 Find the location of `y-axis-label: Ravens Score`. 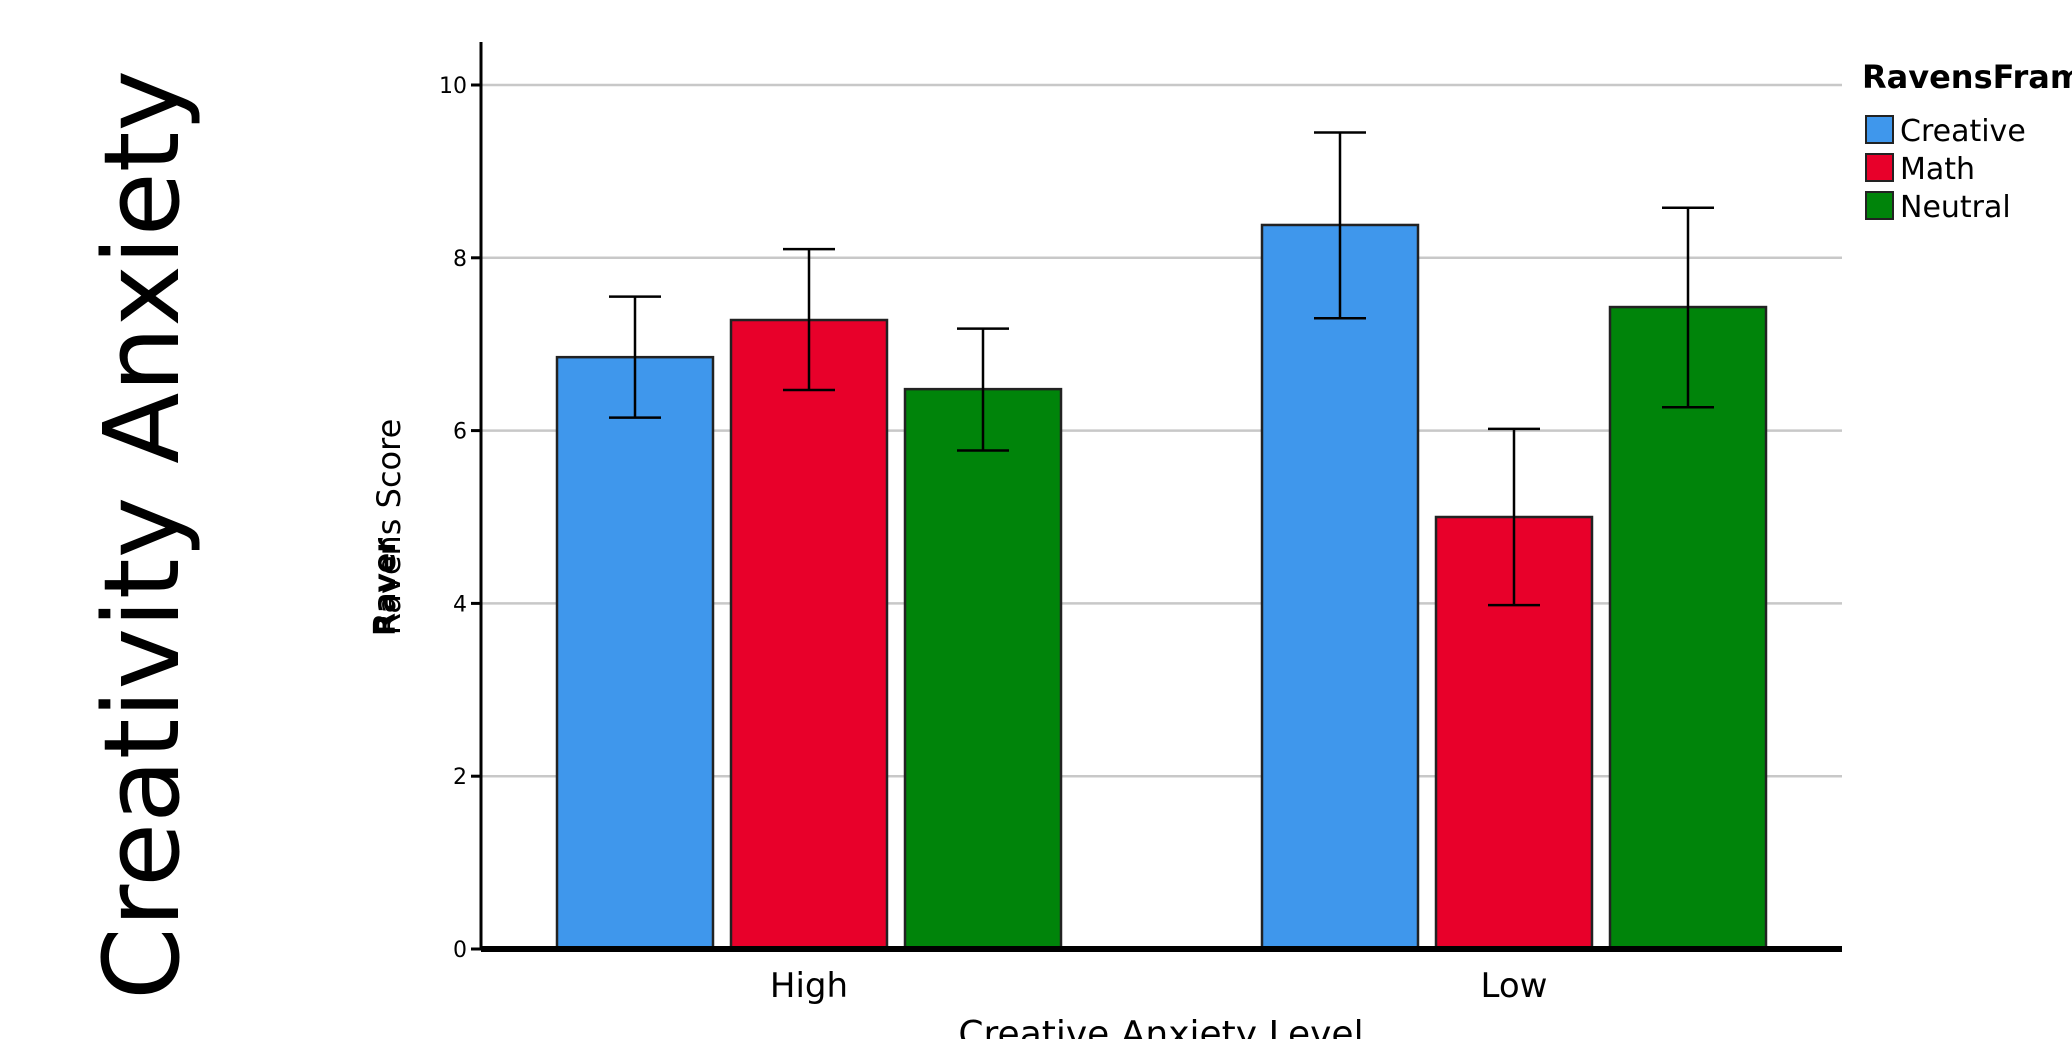

y-axis-label: Ravens Score is located at coordinates (389, 527).